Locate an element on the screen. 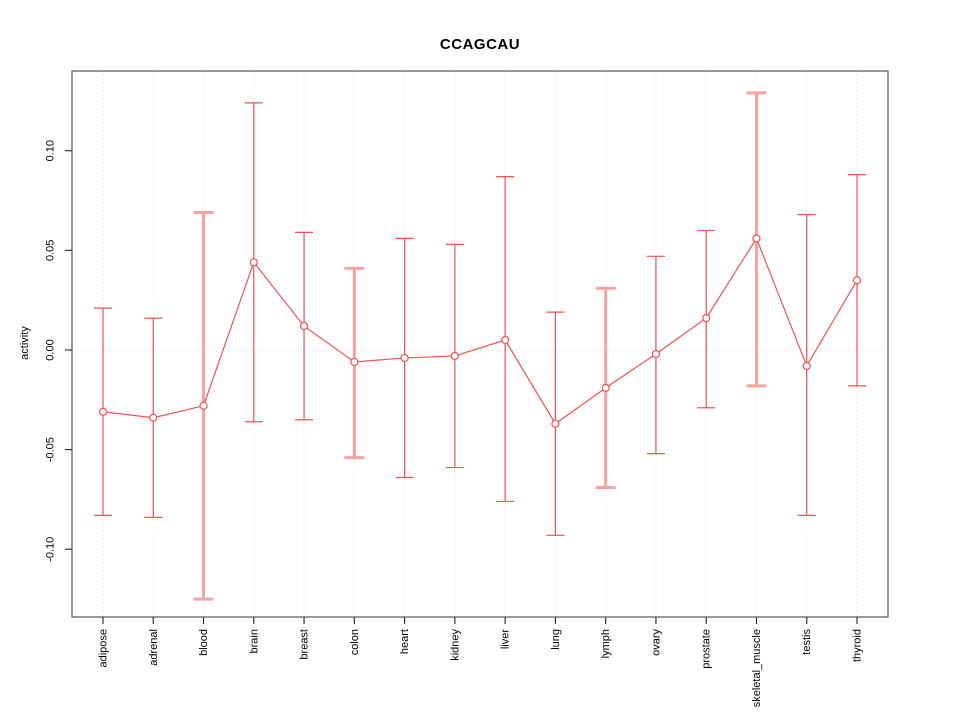 This screenshot has width=960, height=720. x-tick-label: blood is located at coordinates (204, 642).